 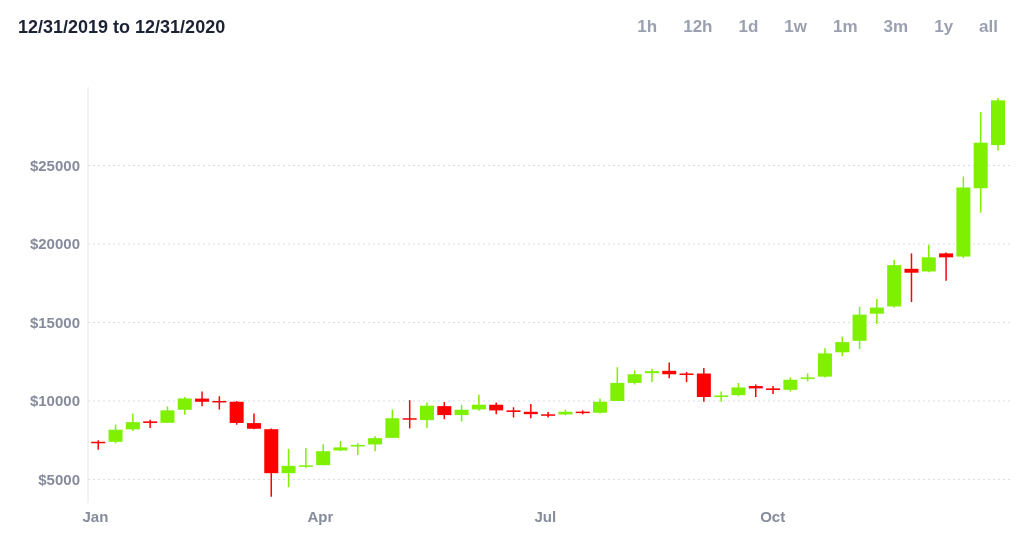 What do you see at coordinates (545, 516) in the screenshot?
I see `x-tick-label: Jul` at bounding box center [545, 516].